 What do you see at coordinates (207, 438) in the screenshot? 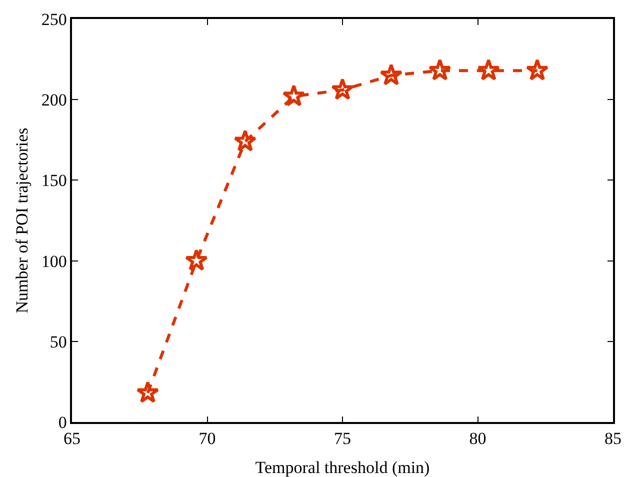
I see `x-tick-label: 70` at bounding box center [207, 438].